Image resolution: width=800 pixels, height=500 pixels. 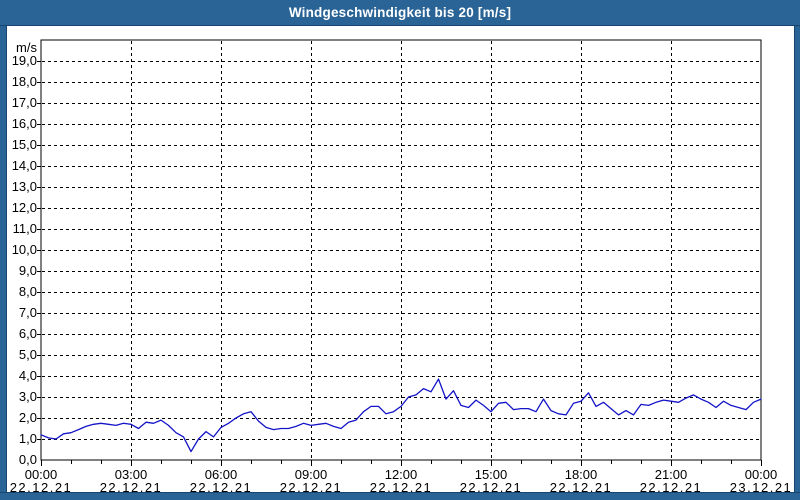 What do you see at coordinates (401, 415) in the screenshot?
I see `wind-speed-line` at bounding box center [401, 415].